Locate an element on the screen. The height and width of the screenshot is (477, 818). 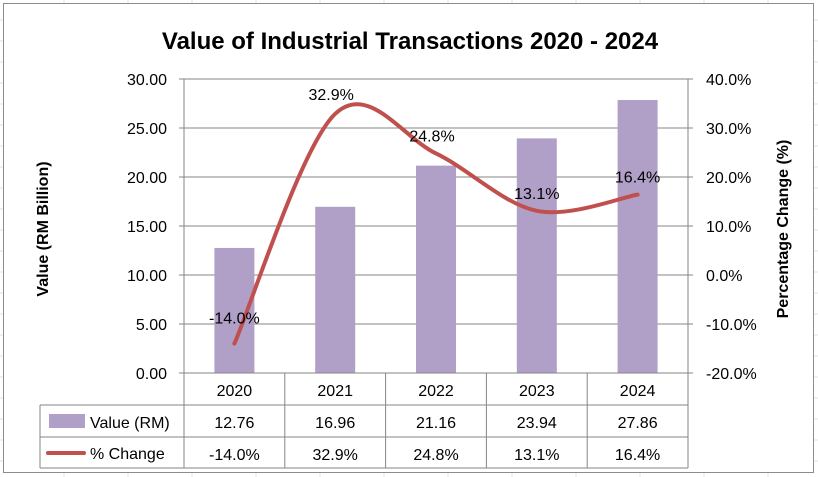
y-tick-label: 20.00 is located at coordinates (147, 178).